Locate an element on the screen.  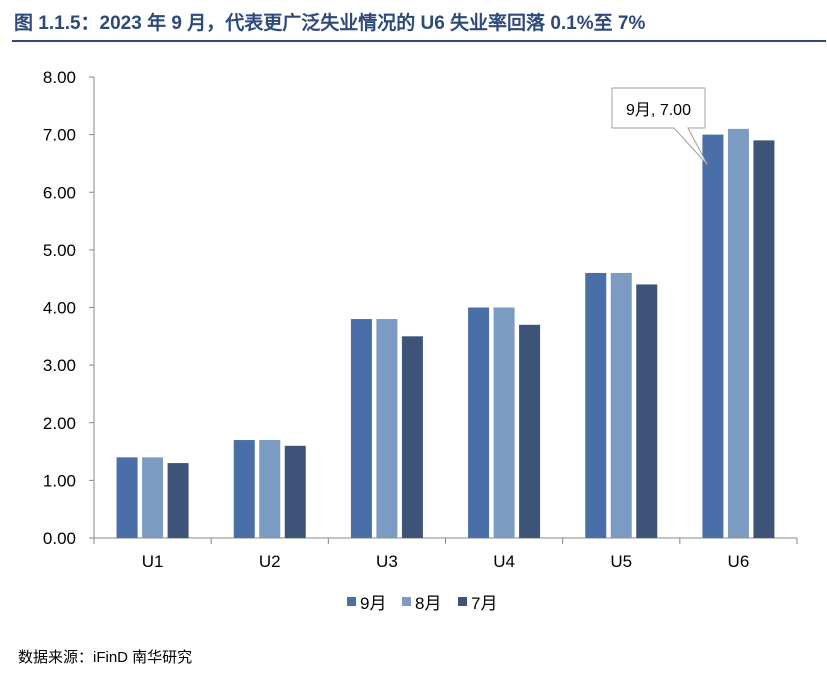
x-axis: U1 U2 U3 U4 U5 U6 is located at coordinates (445, 554).